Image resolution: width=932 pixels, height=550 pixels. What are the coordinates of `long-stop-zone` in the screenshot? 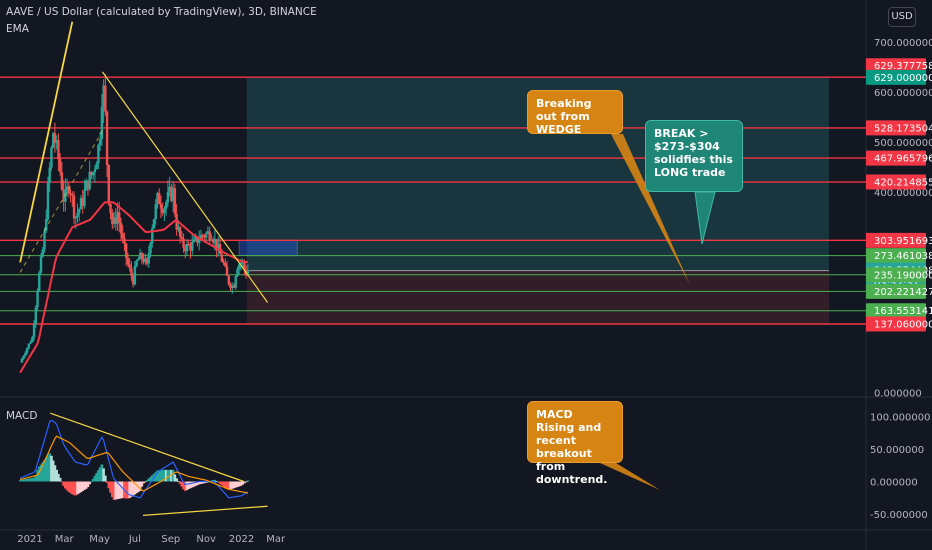 It's located at (537, 297).